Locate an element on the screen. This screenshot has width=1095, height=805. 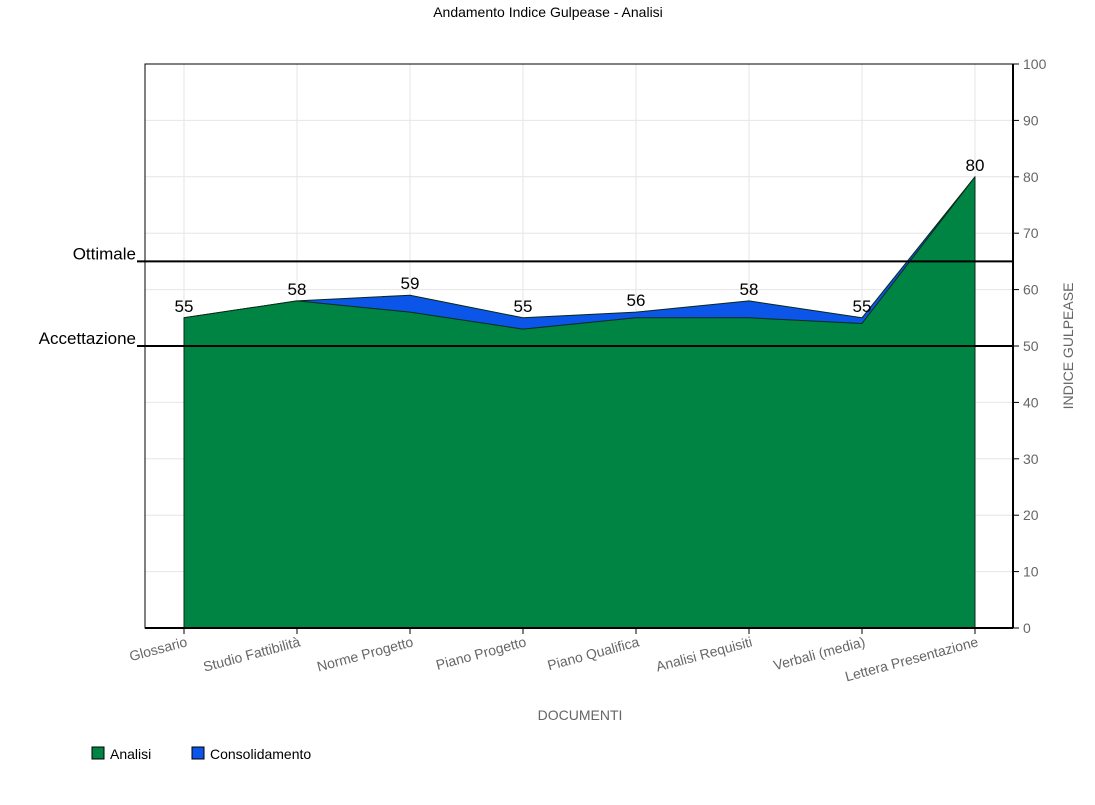
y-tick-label: 80 is located at coordinates (1031, 177).